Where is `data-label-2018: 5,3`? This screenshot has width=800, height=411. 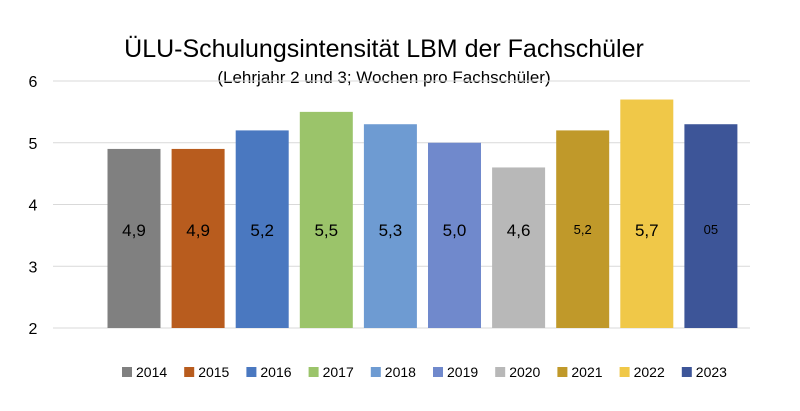 data-label-2018: 5,3 is located at coordinates (391, 230).